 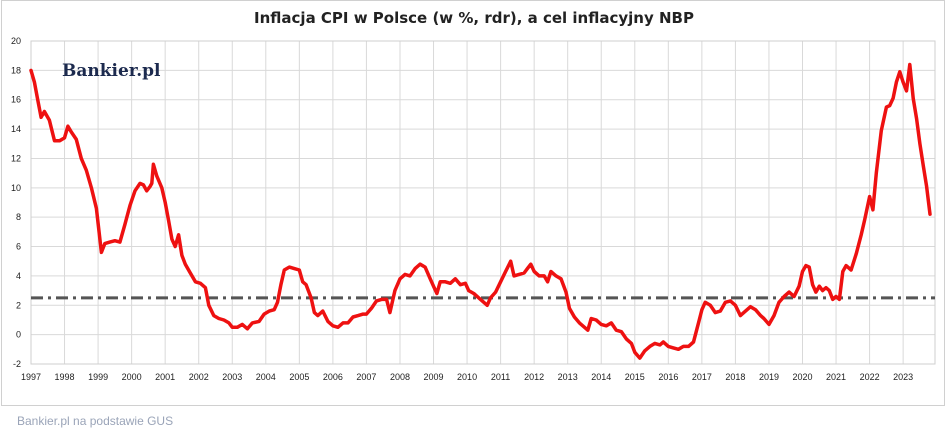 I want to click on y-tick-label: 2, so click(x=18, y=305).